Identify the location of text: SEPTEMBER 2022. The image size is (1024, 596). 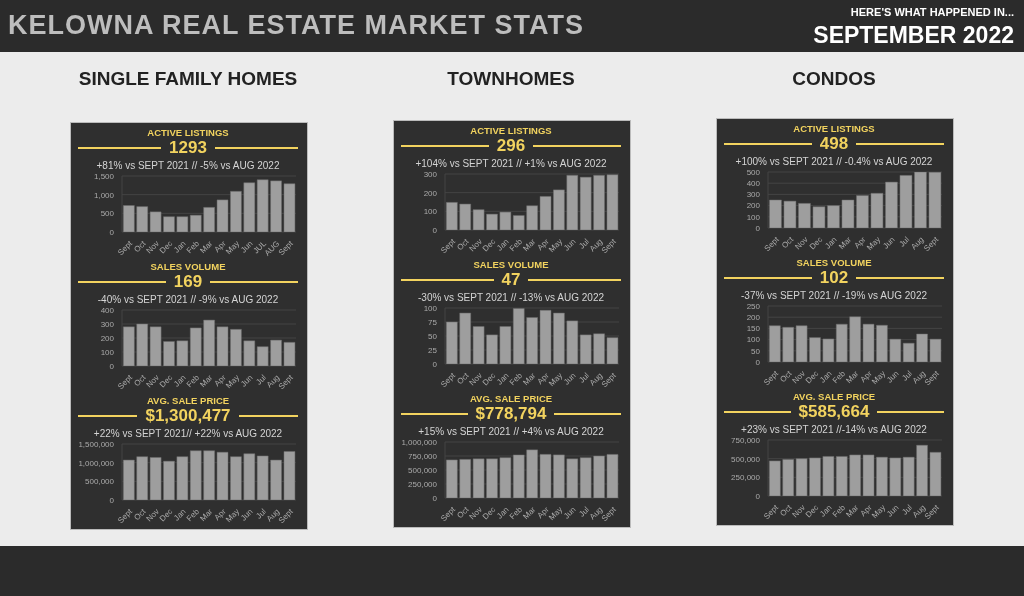
(913, 35).